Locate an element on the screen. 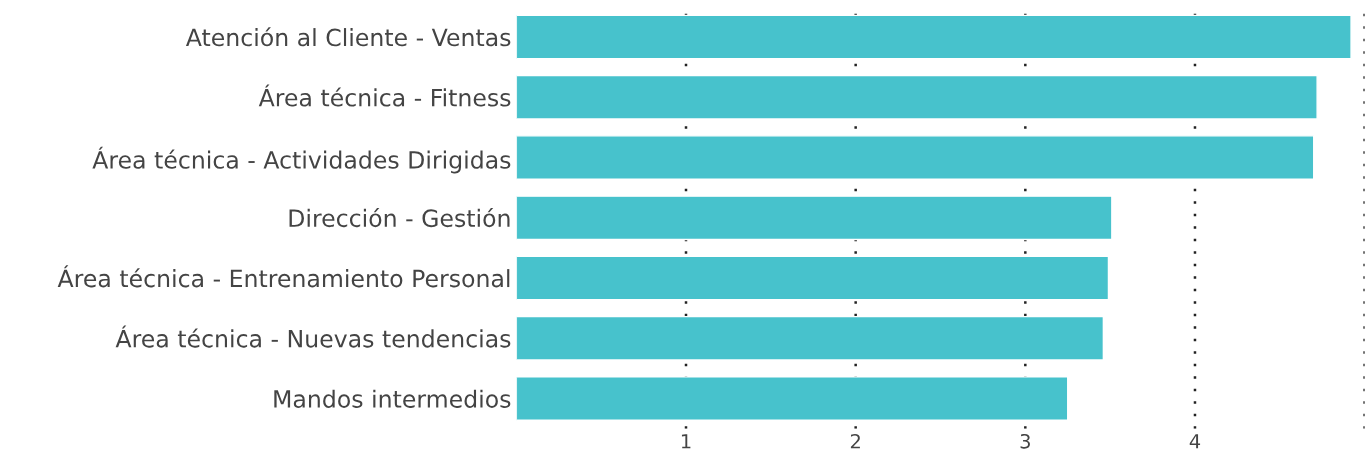 The height and width of the screenshot is (461, 1366). y-tick-label: Dirección - Gestión is located at coordinates (399, 217).